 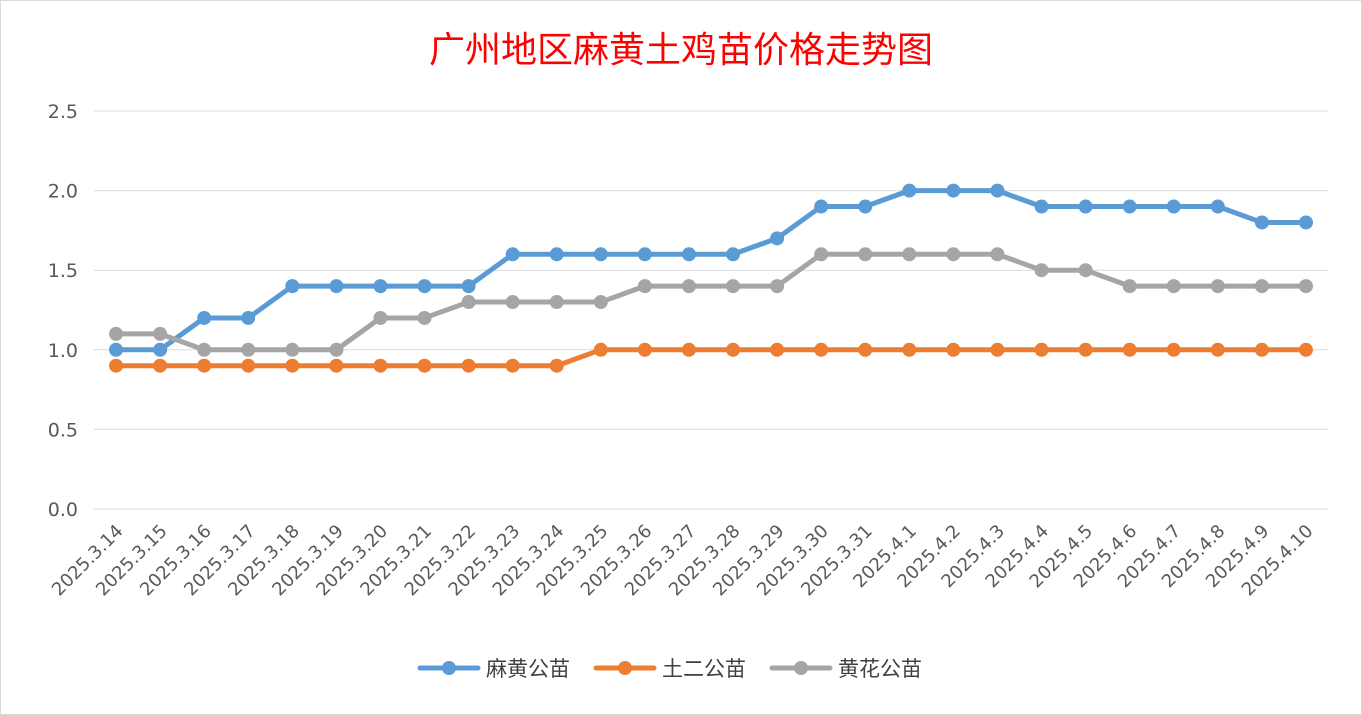 What do you see at coordinates (63, 510) in the screenshot?
I see `y-tick-label: 0.0` at bounding box center [63, 510].